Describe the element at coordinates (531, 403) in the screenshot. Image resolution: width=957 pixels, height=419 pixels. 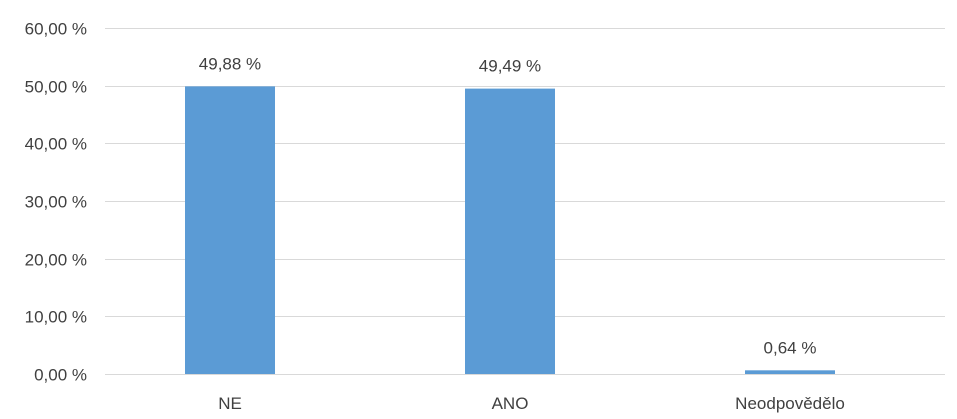
I see `x-axis-category-labels: NE ANO Neodpovědělo` at that location.